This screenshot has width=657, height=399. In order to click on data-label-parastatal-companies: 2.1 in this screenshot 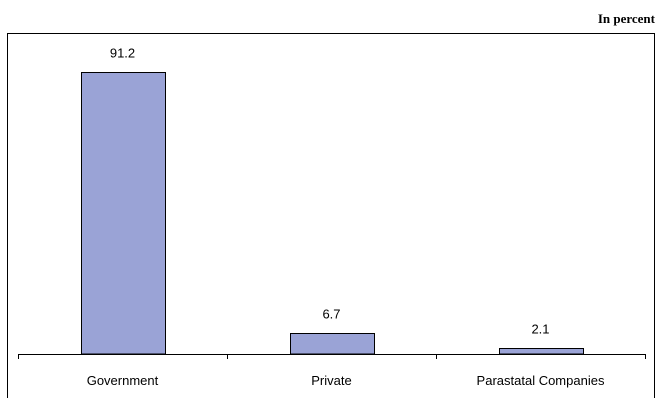, I will do `click(540, 329)`.